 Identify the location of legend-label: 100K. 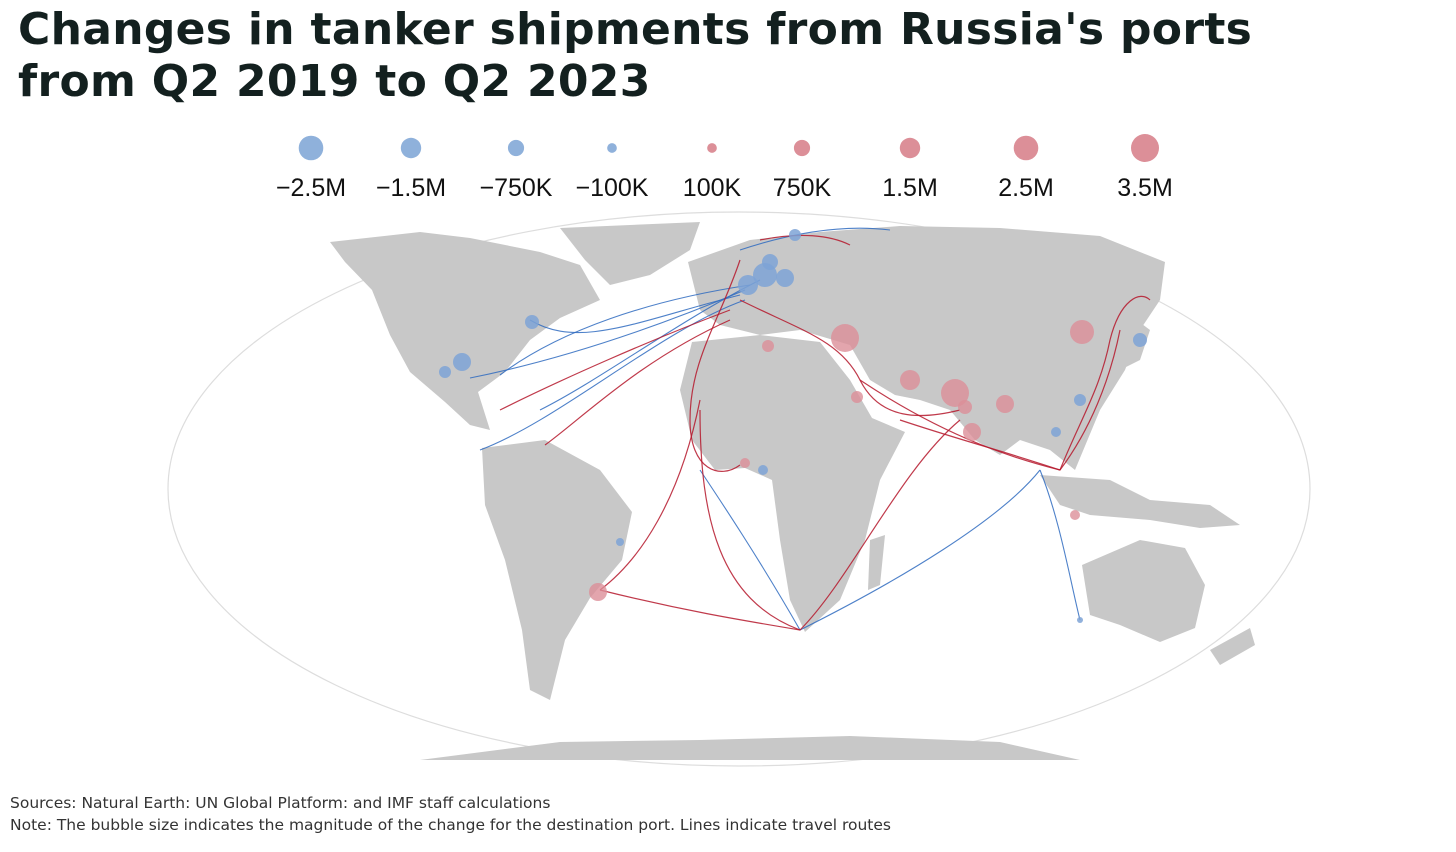
(712, 188).